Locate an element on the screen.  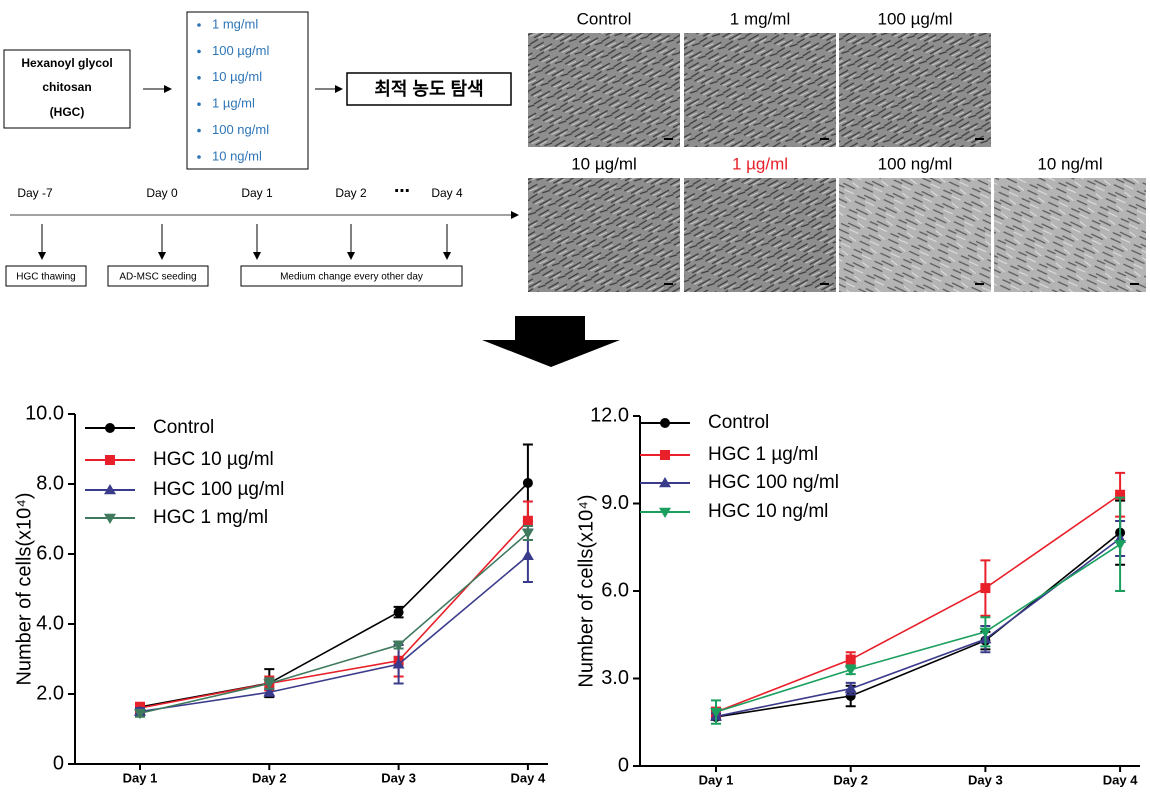
hgc-box is located at coordinates (67, 89).